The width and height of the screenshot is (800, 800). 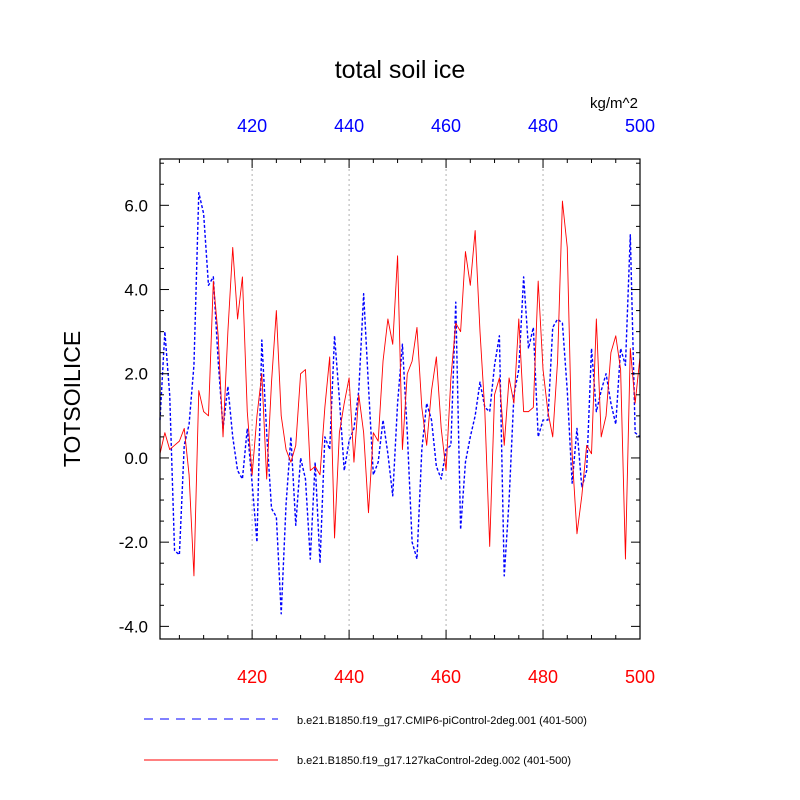 What do you see at coordinates (400, 70) in the screenshot?
I see `chart-title: total soil ice` at bounding box center [400, 70].